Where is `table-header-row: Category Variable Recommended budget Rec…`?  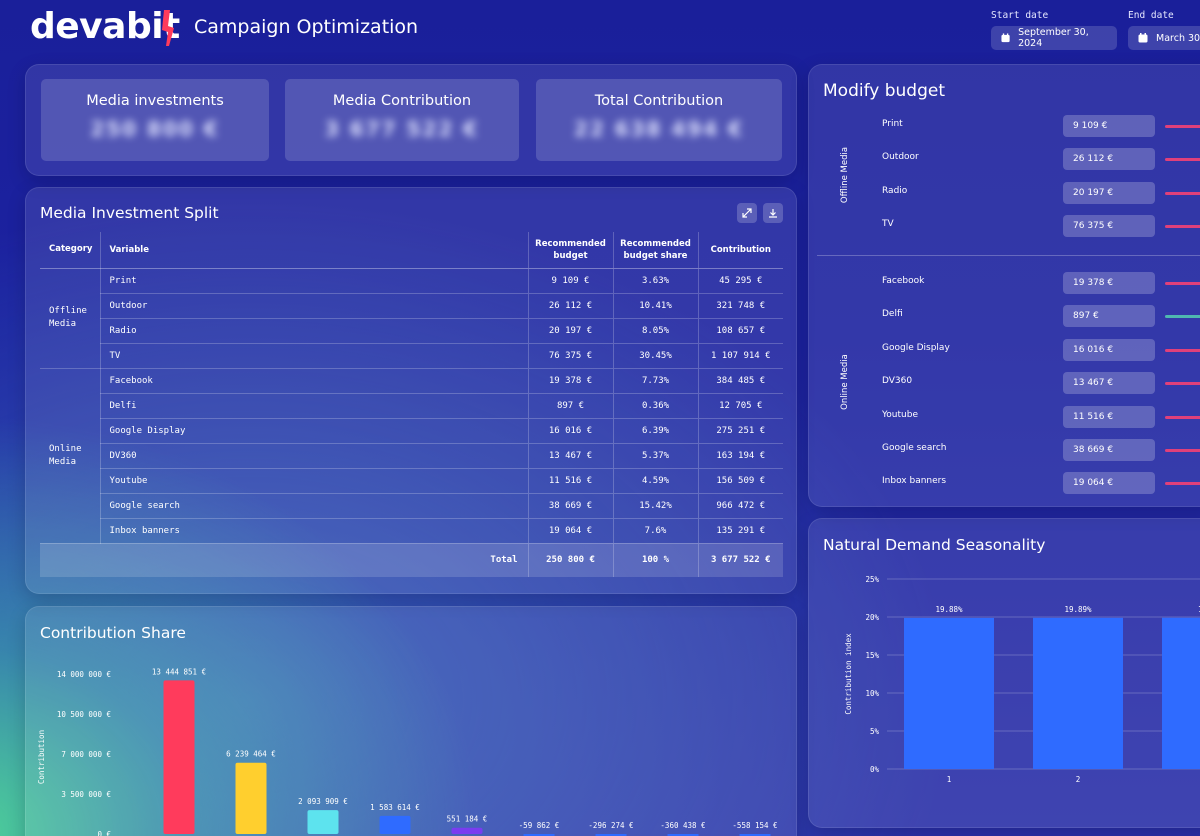 table-header-row: Category Variable Recommended budget Rec… is located at coordinates (411, 250).